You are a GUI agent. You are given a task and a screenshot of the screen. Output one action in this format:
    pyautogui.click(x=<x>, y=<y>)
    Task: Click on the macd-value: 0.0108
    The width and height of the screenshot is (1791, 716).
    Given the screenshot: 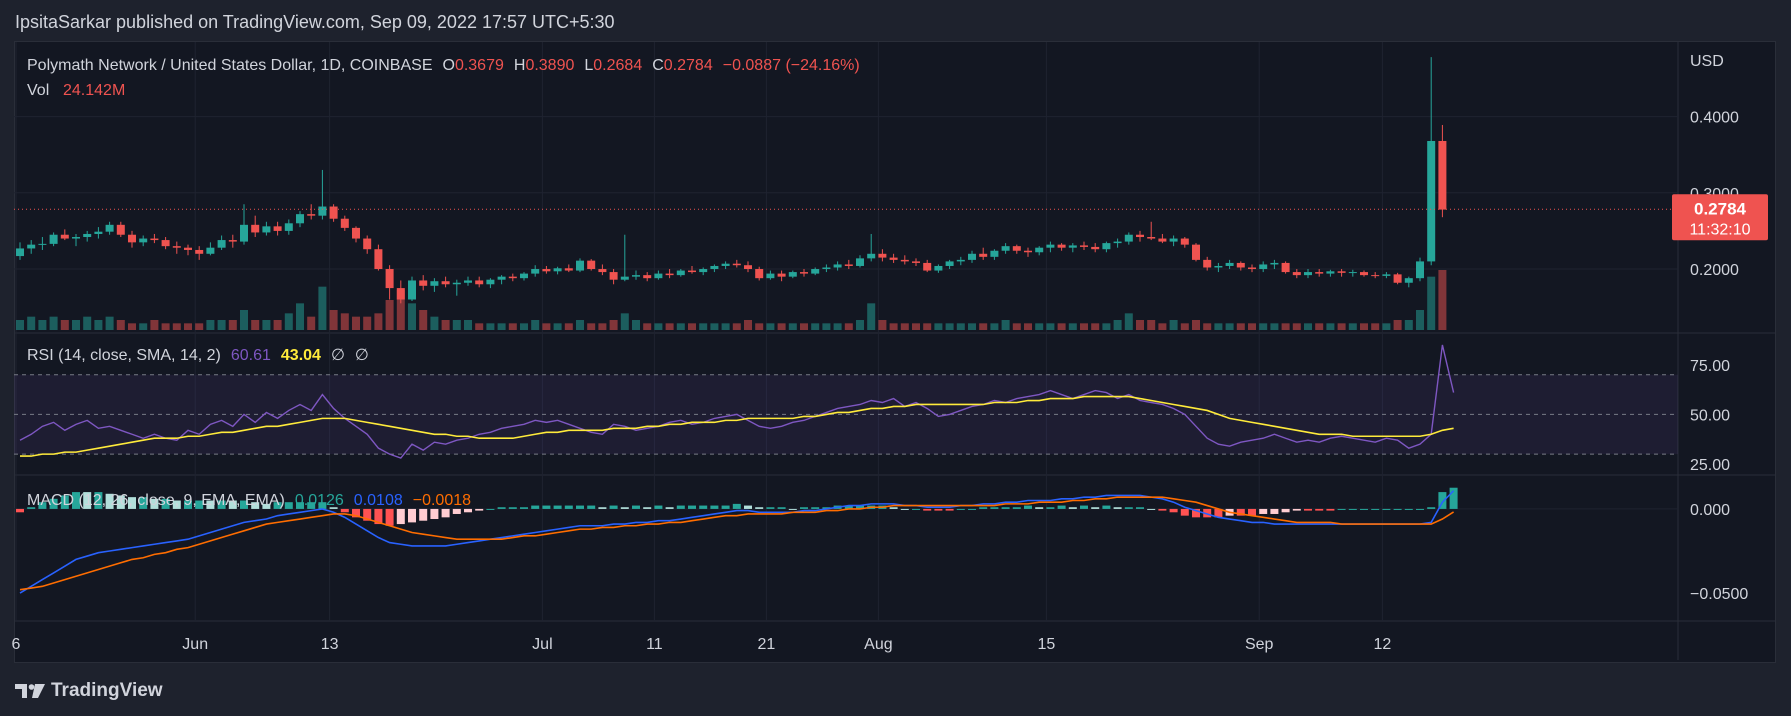 What is the action you would take?
    pyautogui.click(x=378, y=500)
    